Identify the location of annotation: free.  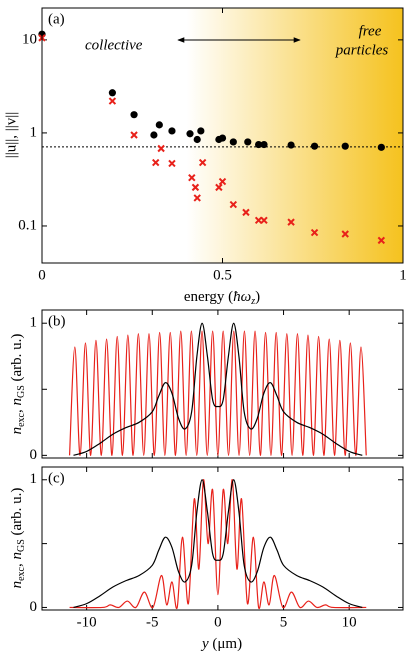
(370, 31).